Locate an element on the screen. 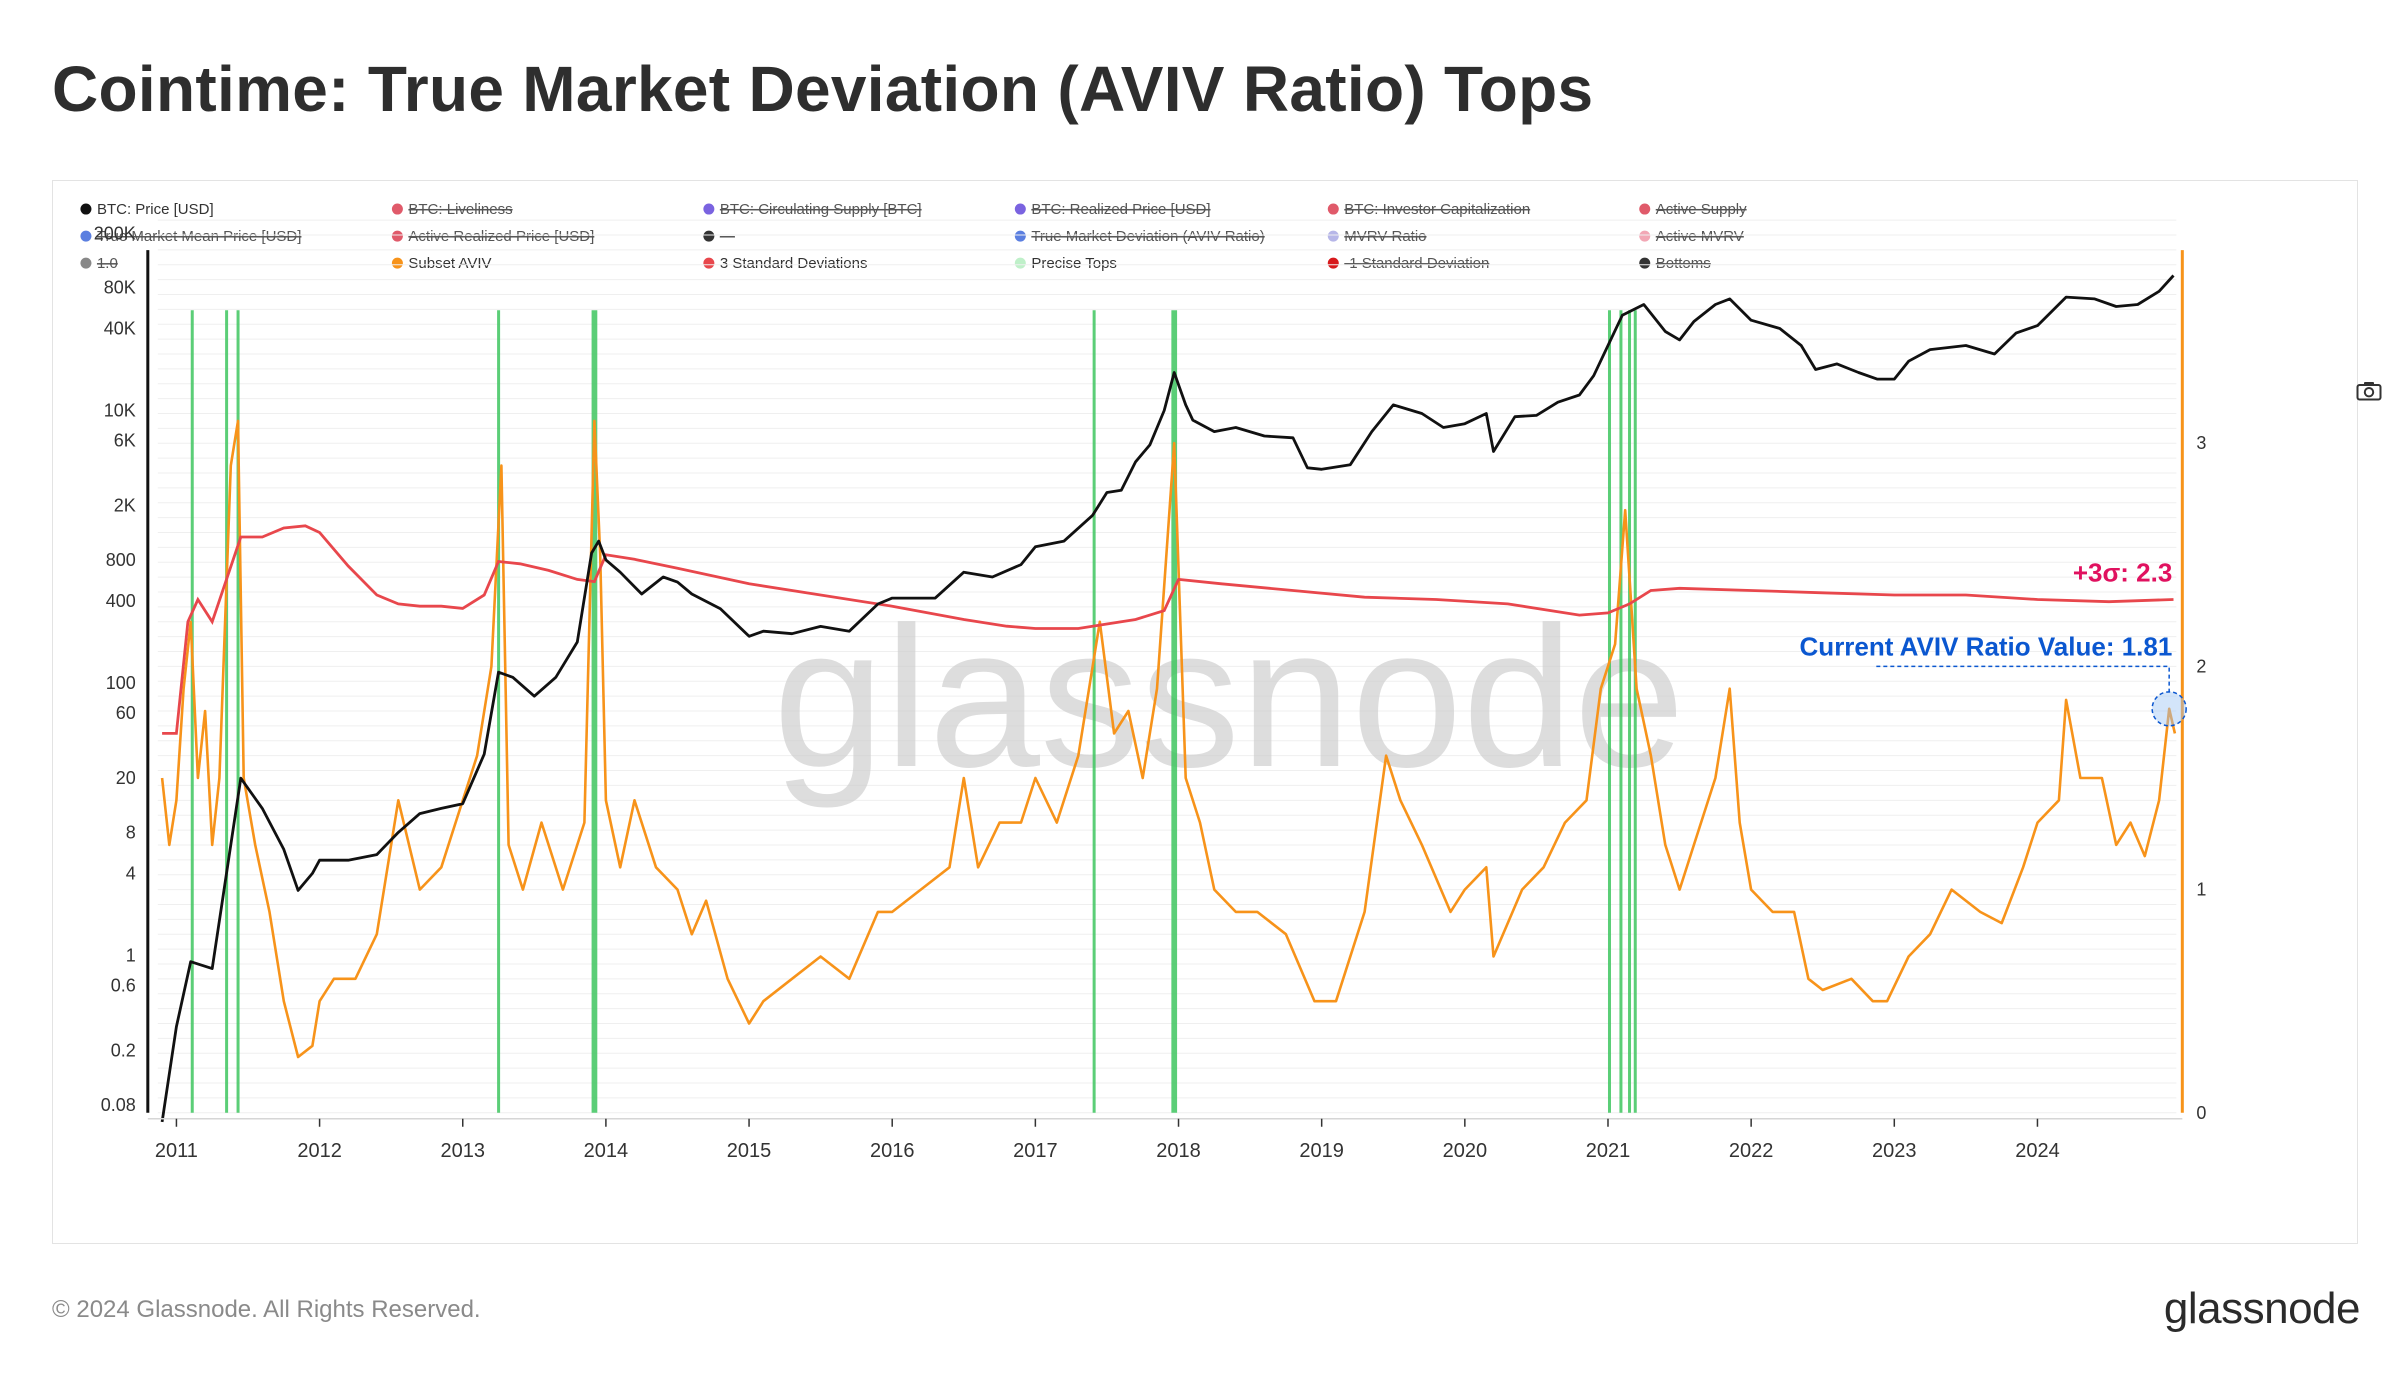 The height and width of the screenshot is (1382, 2400). legend-item: Subset AVIV is located at coordinates (441, 263).